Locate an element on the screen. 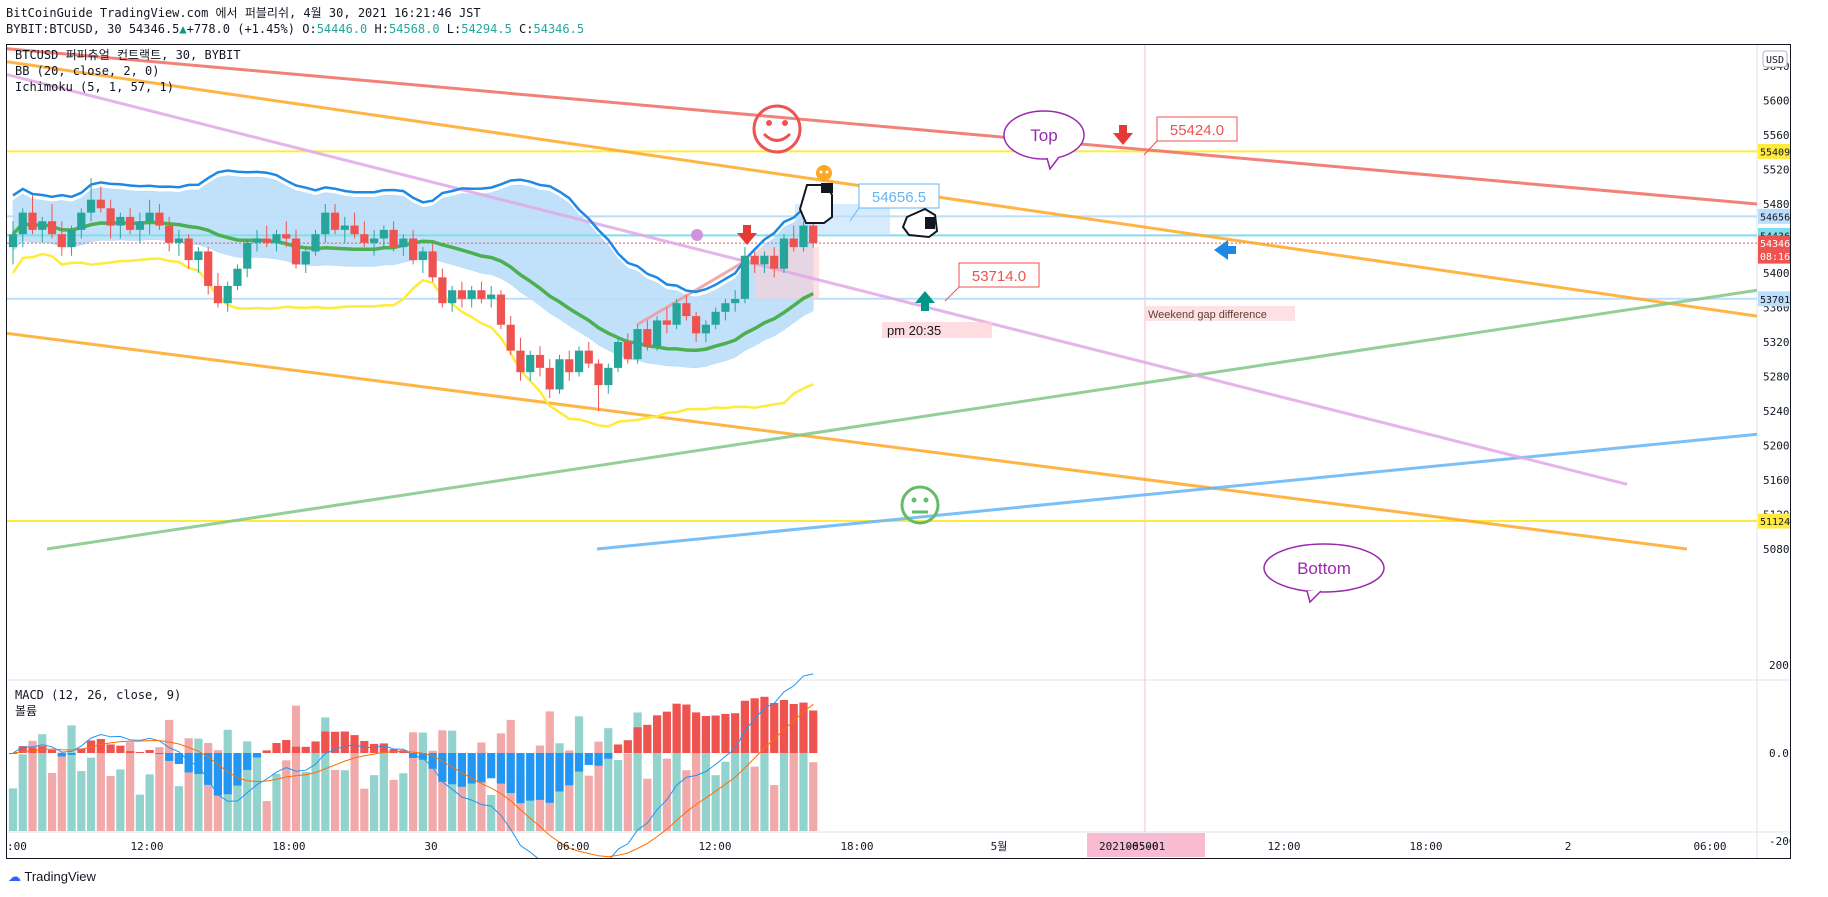 Image resolution: width=1828 pixels, height=897 pixels. callout-54656-text: 54656.5 is located at coordinates (899, 197).